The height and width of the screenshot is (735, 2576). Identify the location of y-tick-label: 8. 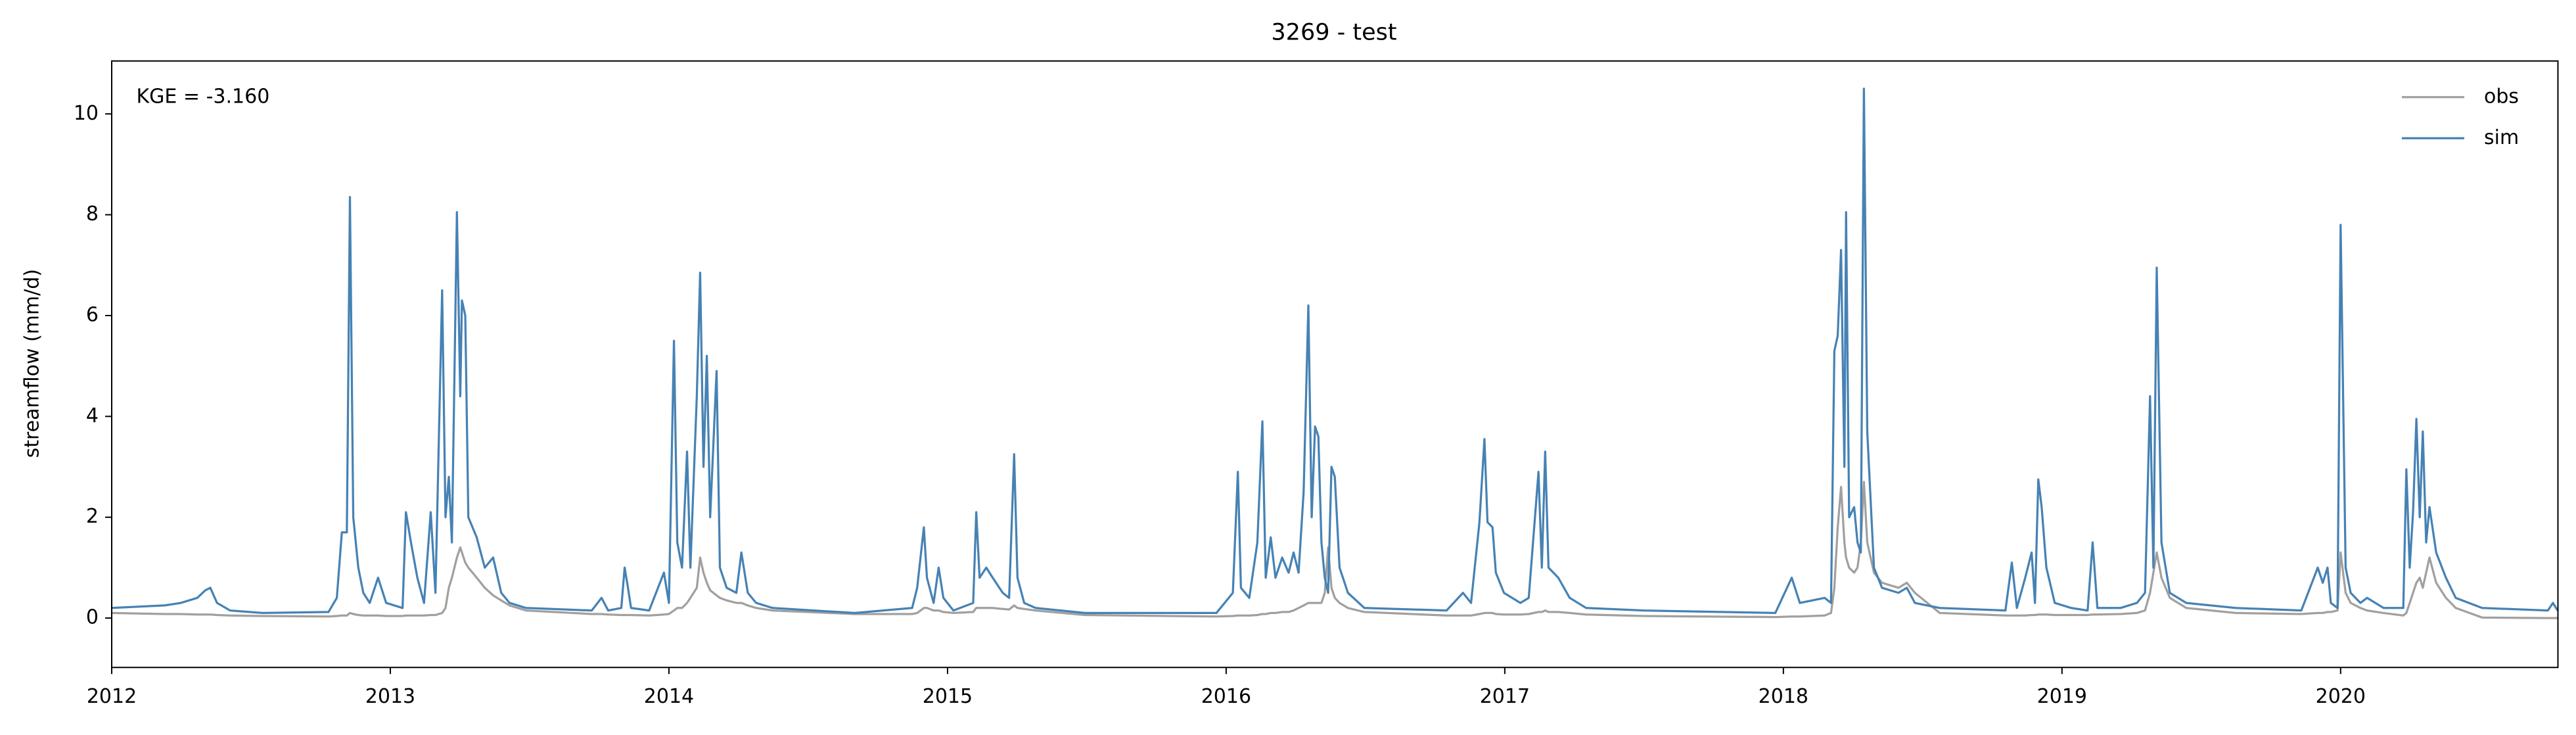
(93, 213).